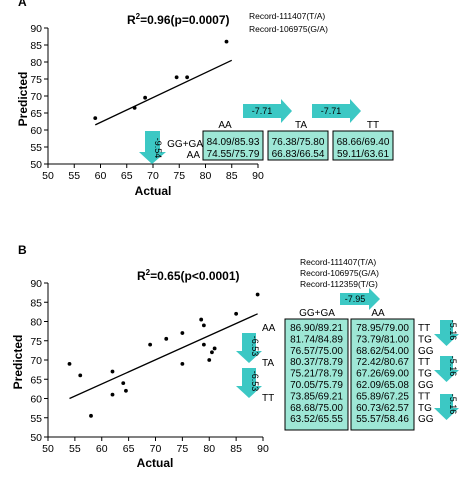  Describe the element at coordinates (36, 46) in the screenshot. I see `panel-a-y-tick-label: 85` at that location.